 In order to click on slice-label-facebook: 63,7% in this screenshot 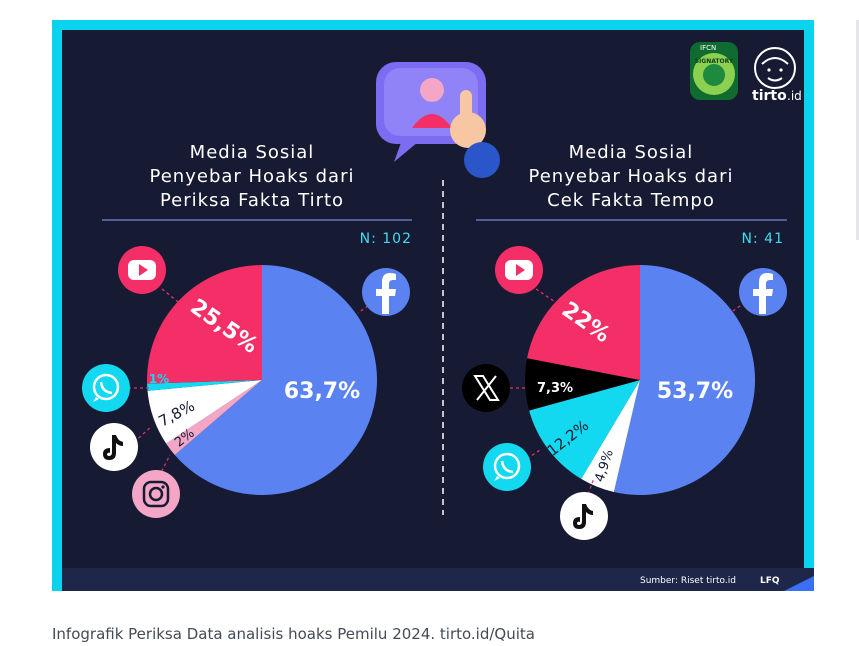, I will do `click(322, 391)`.